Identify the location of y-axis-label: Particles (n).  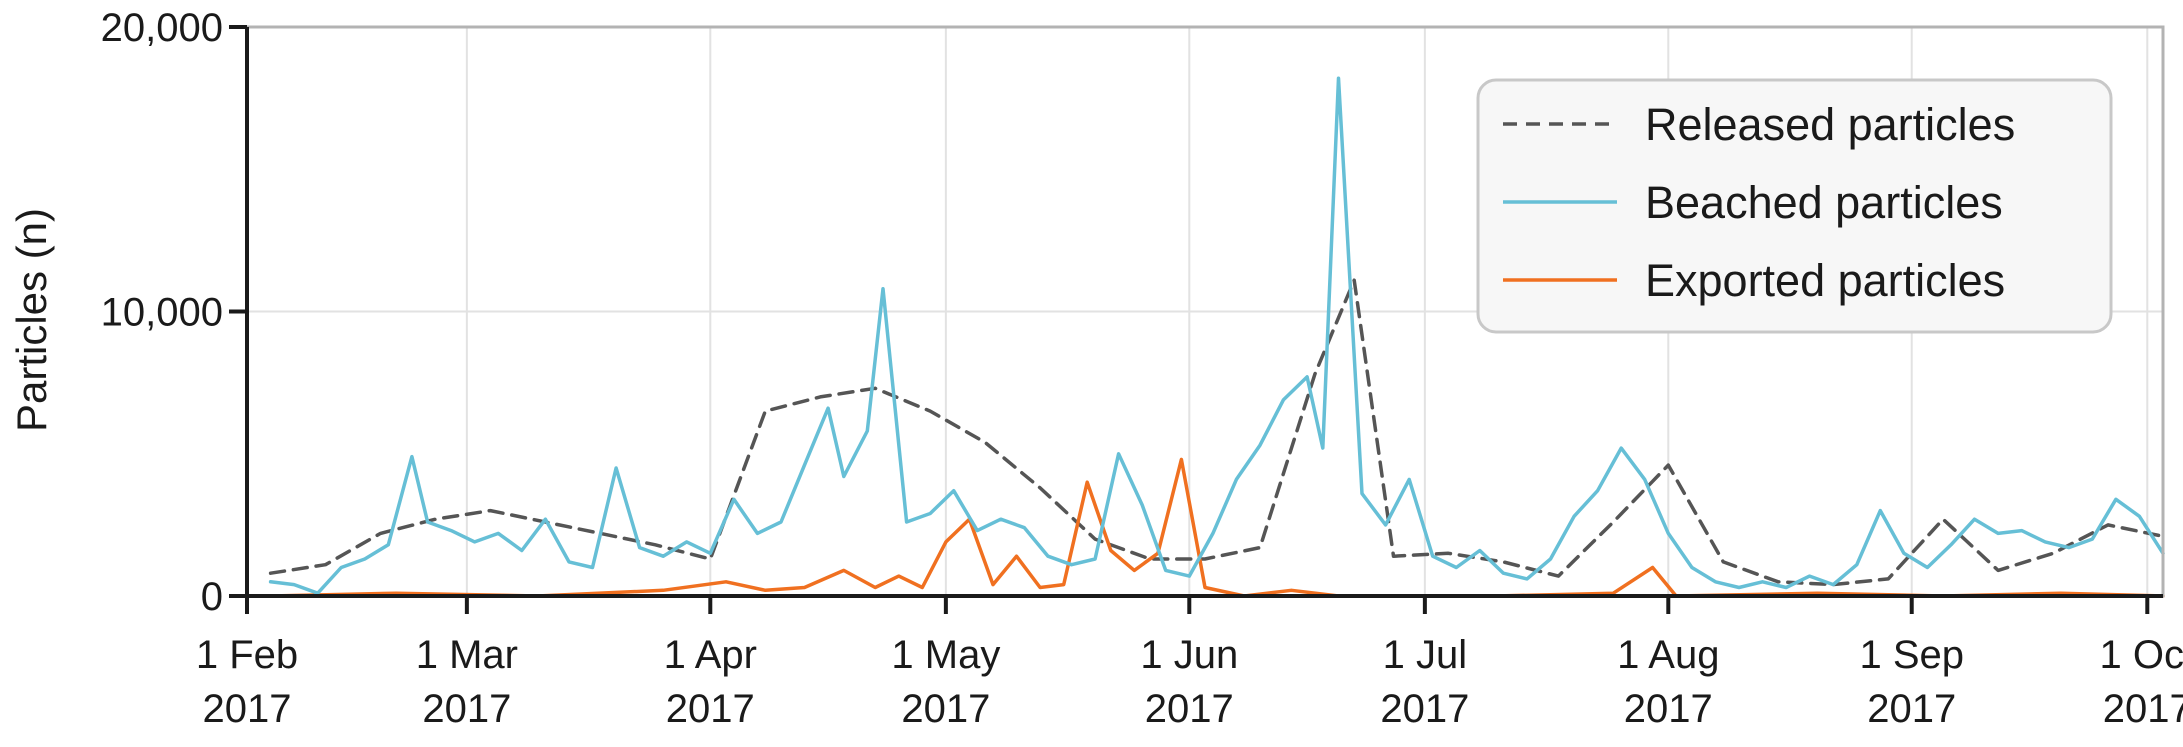
(31, 320).